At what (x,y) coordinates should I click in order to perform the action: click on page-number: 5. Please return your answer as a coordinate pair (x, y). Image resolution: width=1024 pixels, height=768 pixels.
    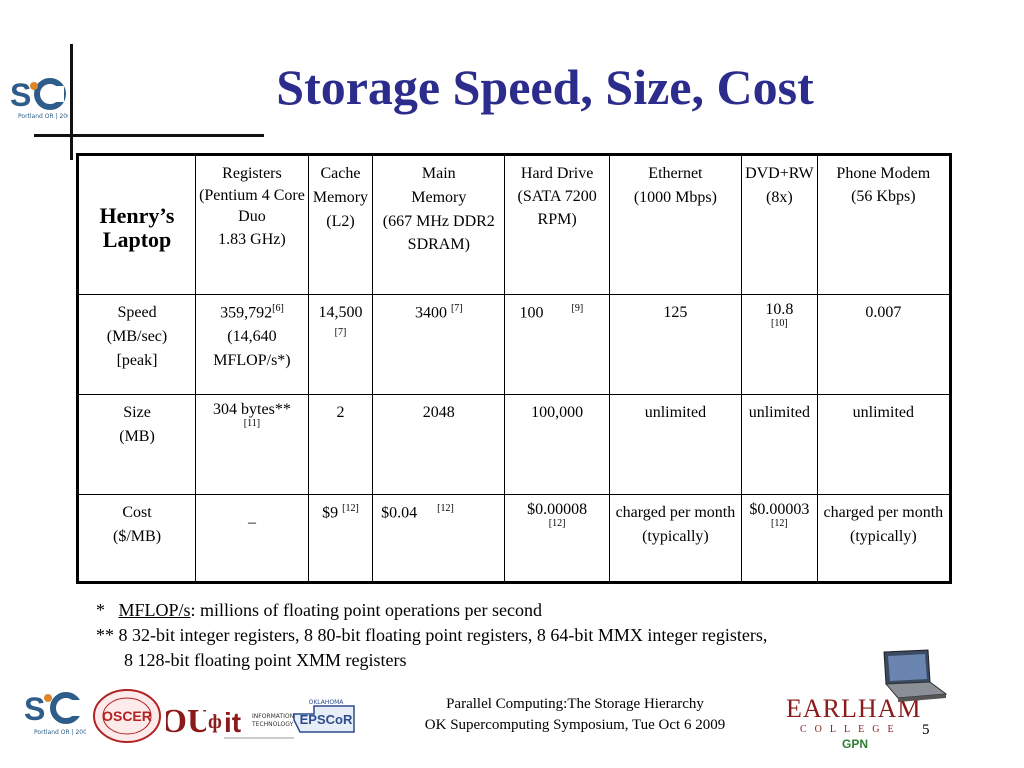
    Looking at the image, I should click on (926, 730).